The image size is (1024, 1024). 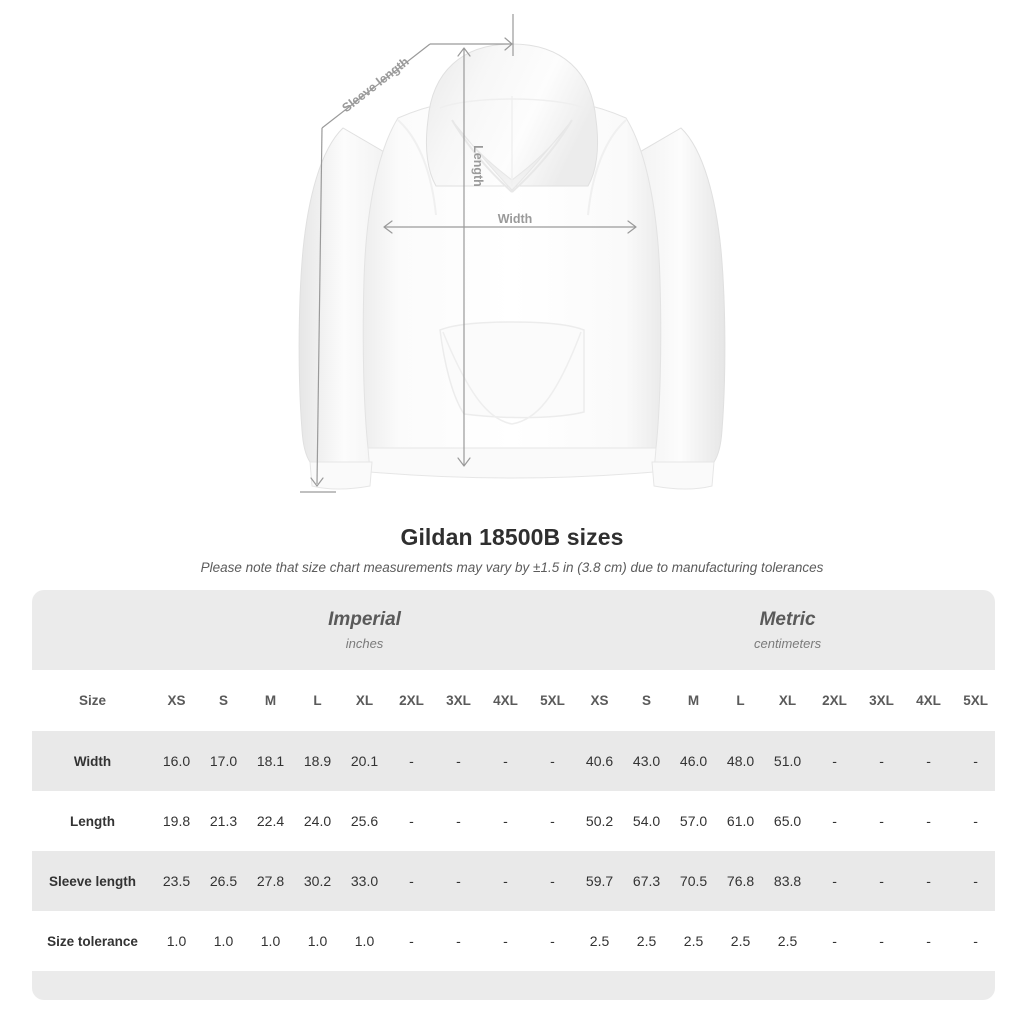 What do you see at coordinates (513, 630) in the screenshot?
I see `unit-group-header-row: Imperial inches Metric centimeters` at bounding box center [513, 630].